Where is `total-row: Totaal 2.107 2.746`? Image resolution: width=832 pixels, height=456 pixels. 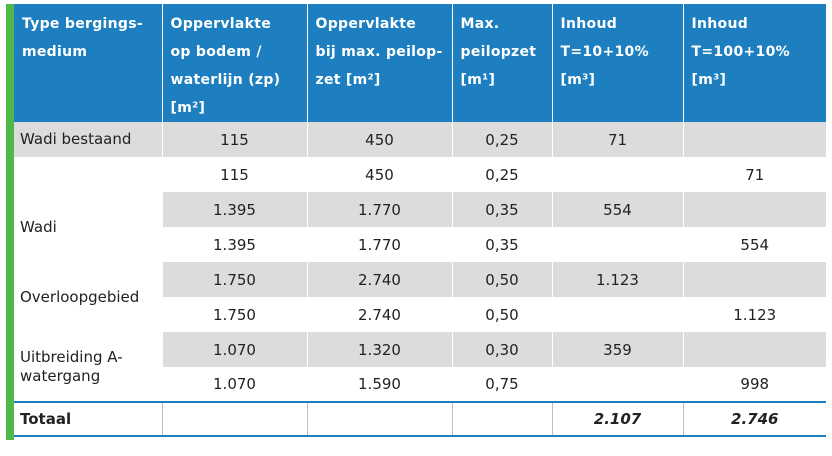 total-row: Totaal 2.107 2.746 is located at coordinates (420, 419).